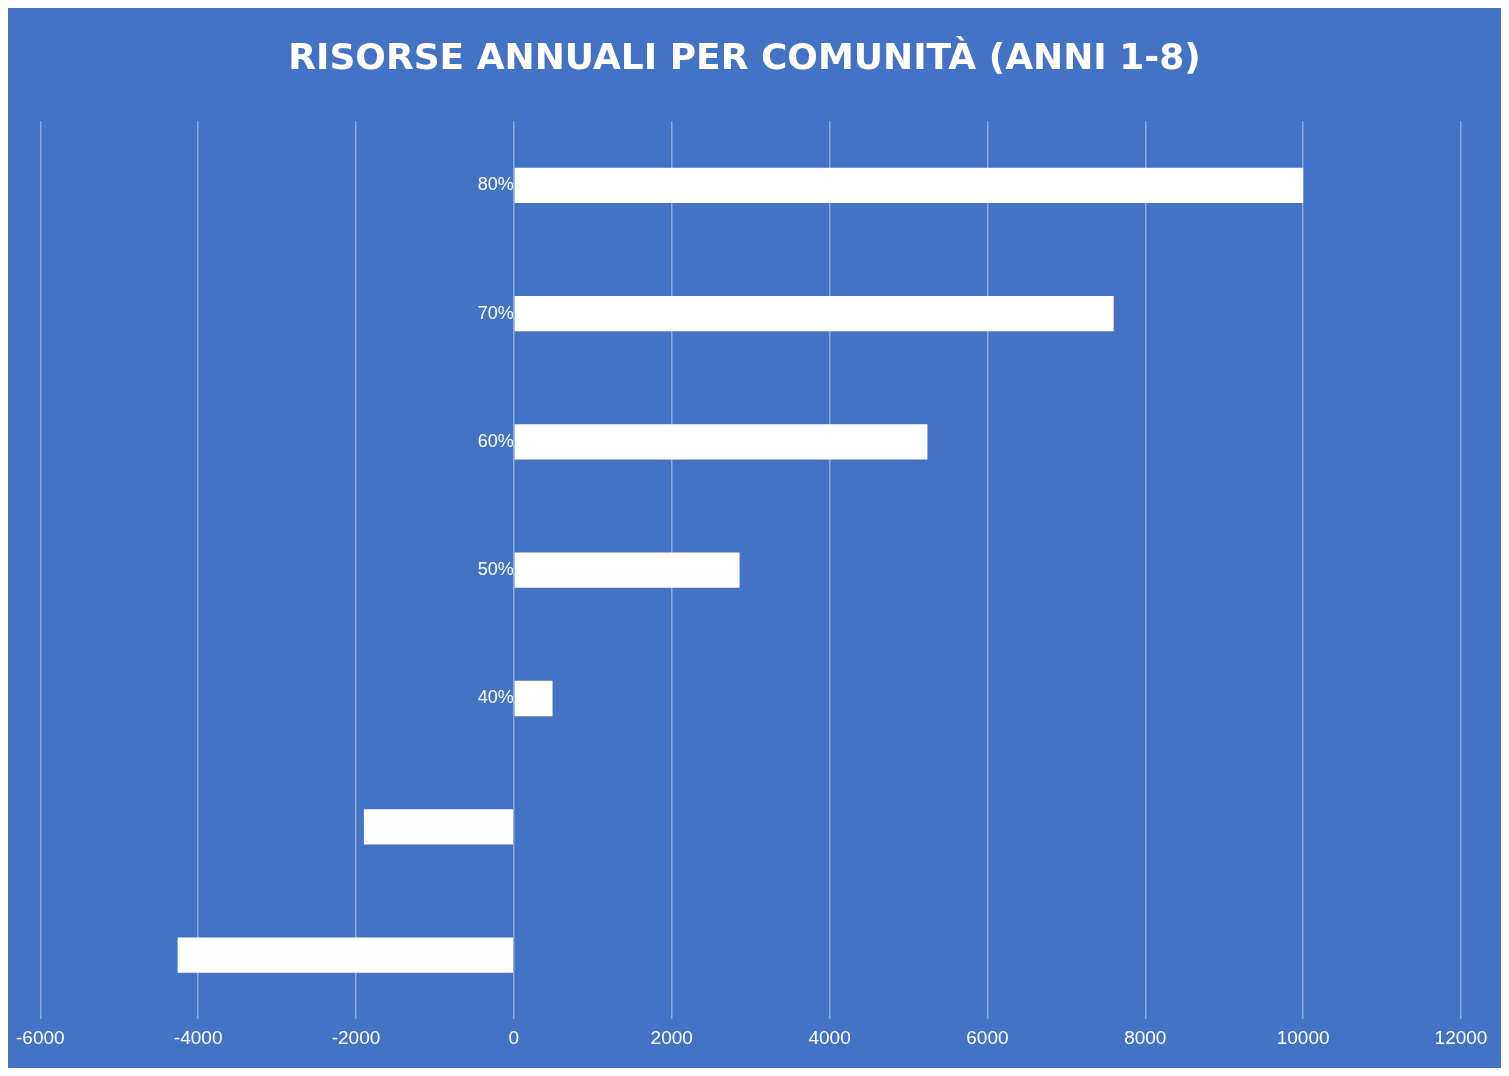 The width and height of the screenshot is (1509, 1076). Describe the element at coordinates (1461, 1037) in the screenshot. I see `x-tick-label: 12000` at that location.